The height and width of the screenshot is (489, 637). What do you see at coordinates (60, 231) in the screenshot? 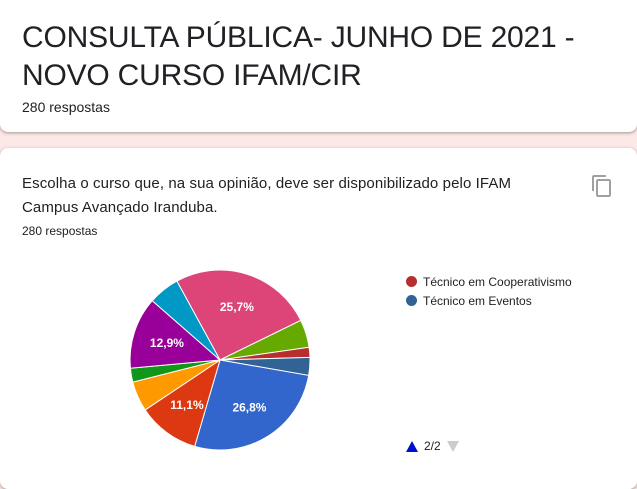
I see `question-response-count: 280 respostas` at bounding box center [60, 231].